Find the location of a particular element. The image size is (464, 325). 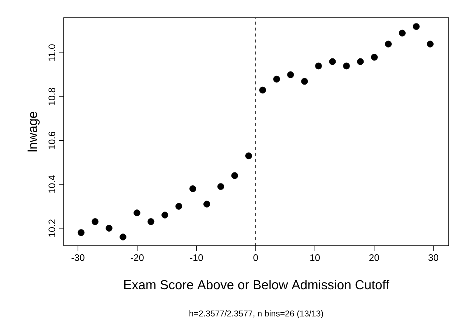

x-tick-label: 10 is located at coordinates (315, 258).